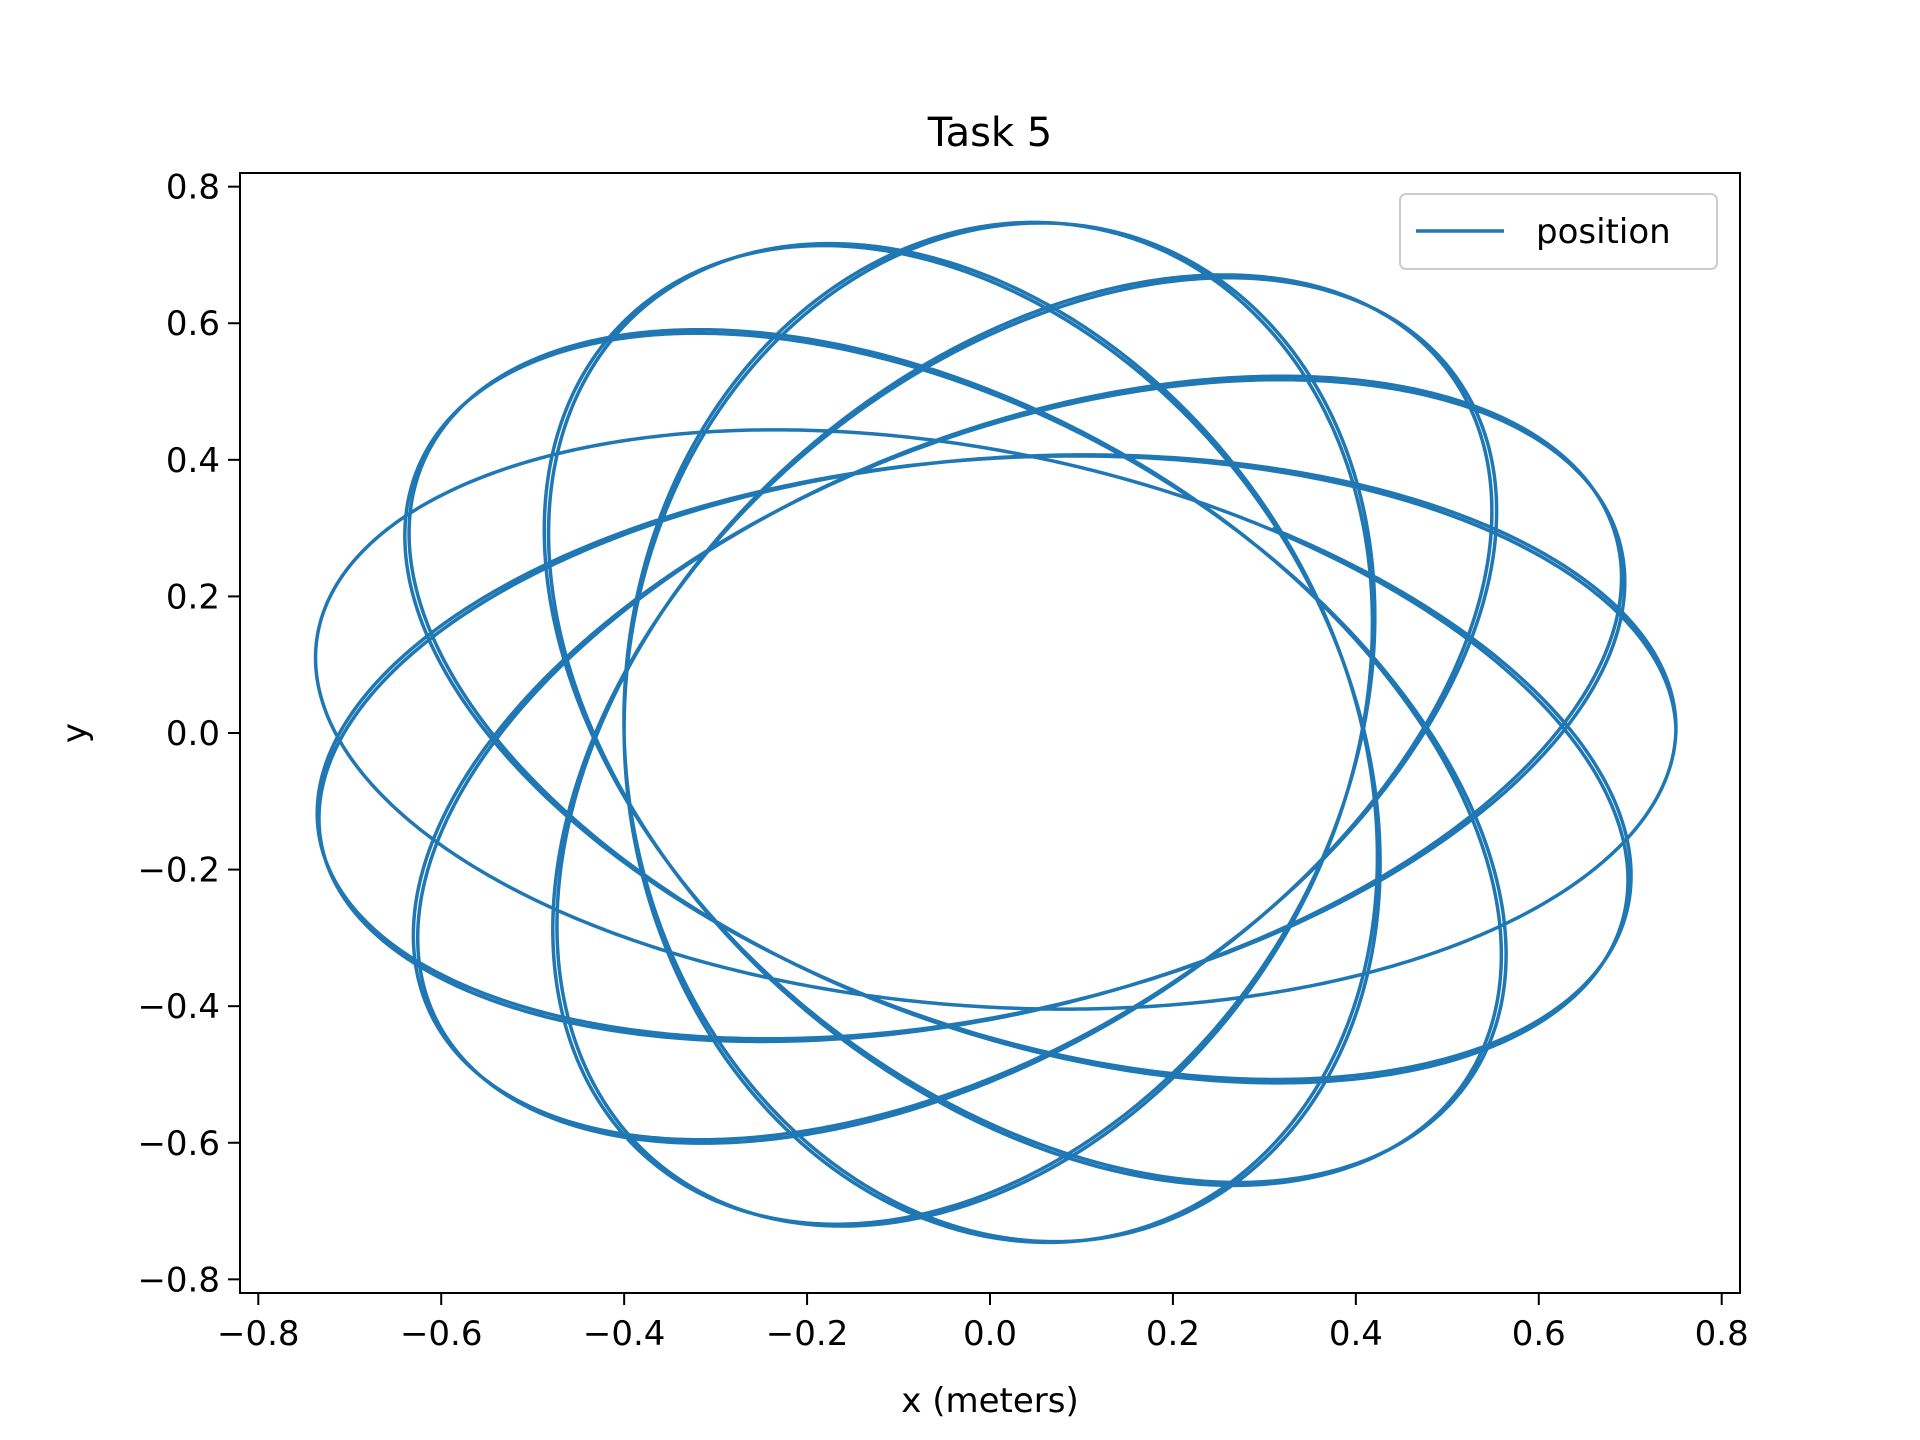  Describe the element at coordinates (258, 1334) in the screenshot. I see `x-tick-label: −0.8` at that location.